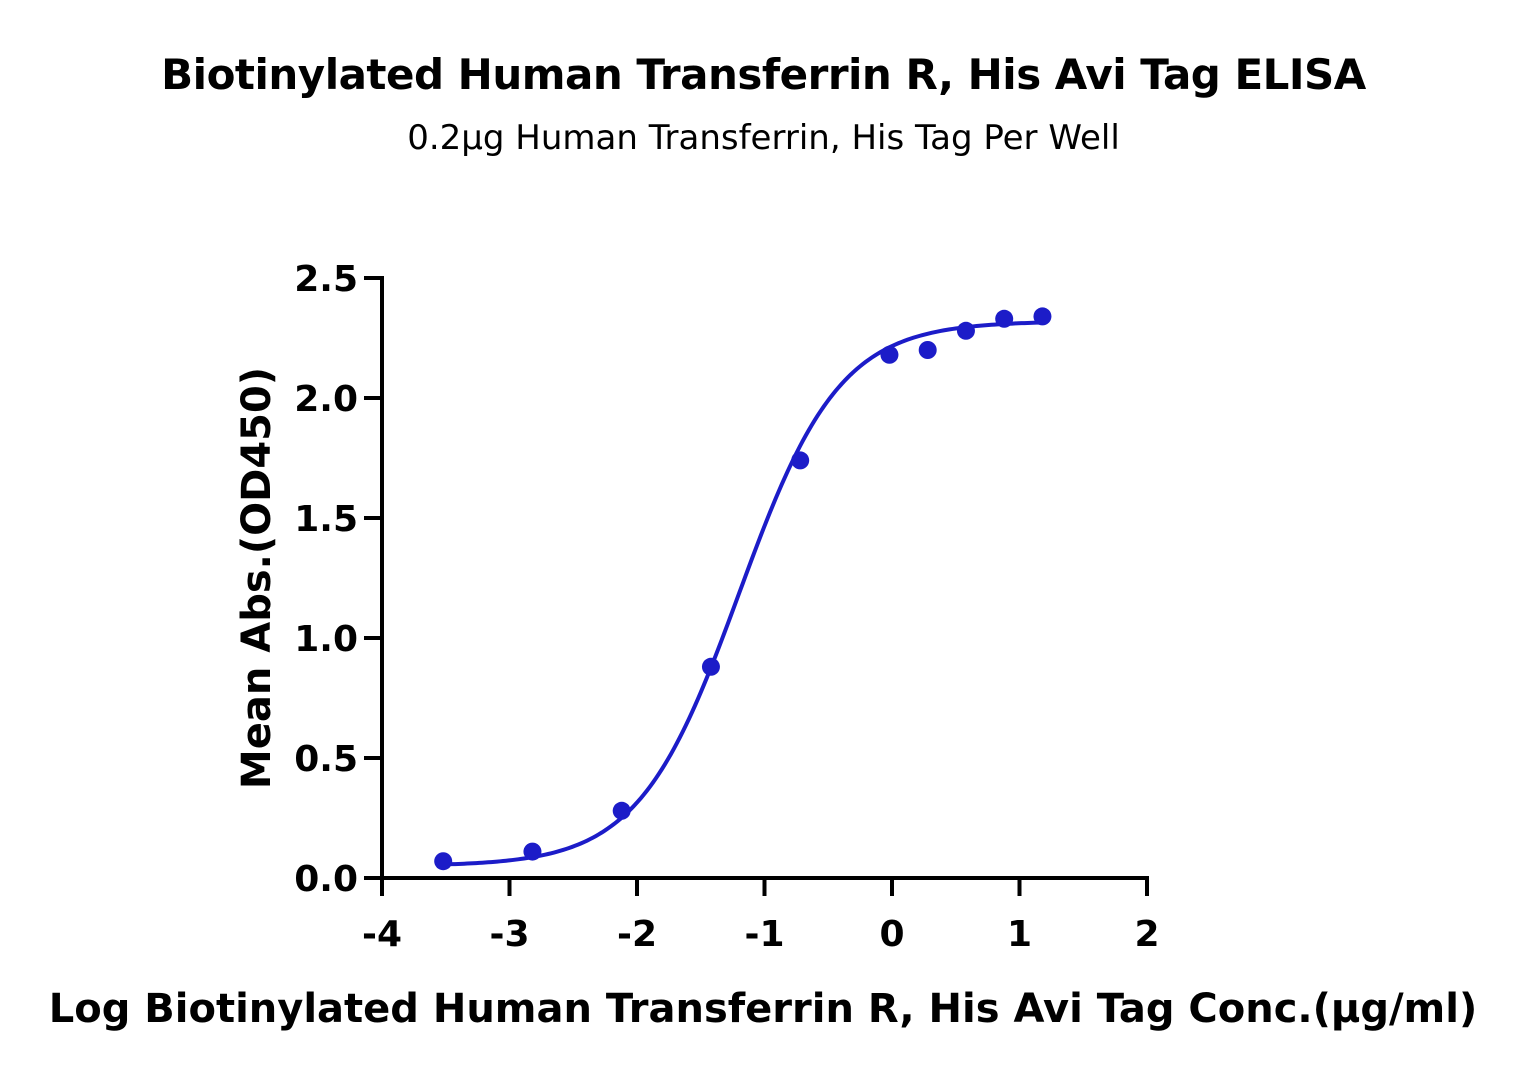  What do you see at coordinates (510, 934) in the screenshot?
I see `x-tick-label: -3` at bounding box center [510, 934].